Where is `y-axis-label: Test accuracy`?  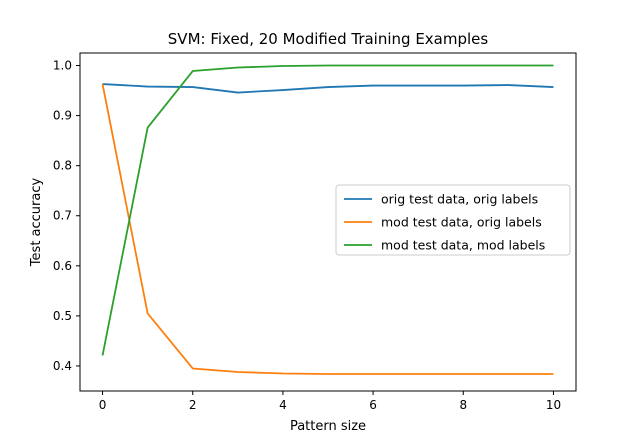
y-axis-label: Test accuracy is located at coordinates (36, 223).